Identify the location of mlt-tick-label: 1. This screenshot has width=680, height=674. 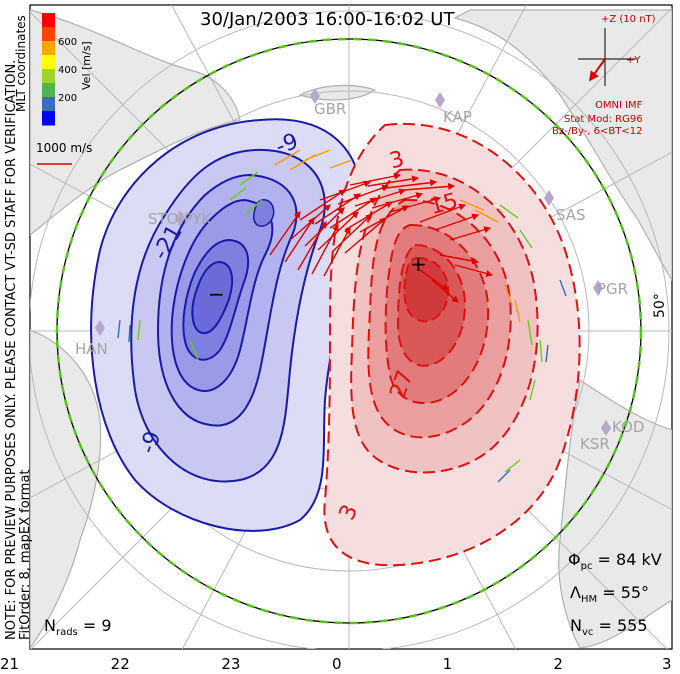
(447, 664).